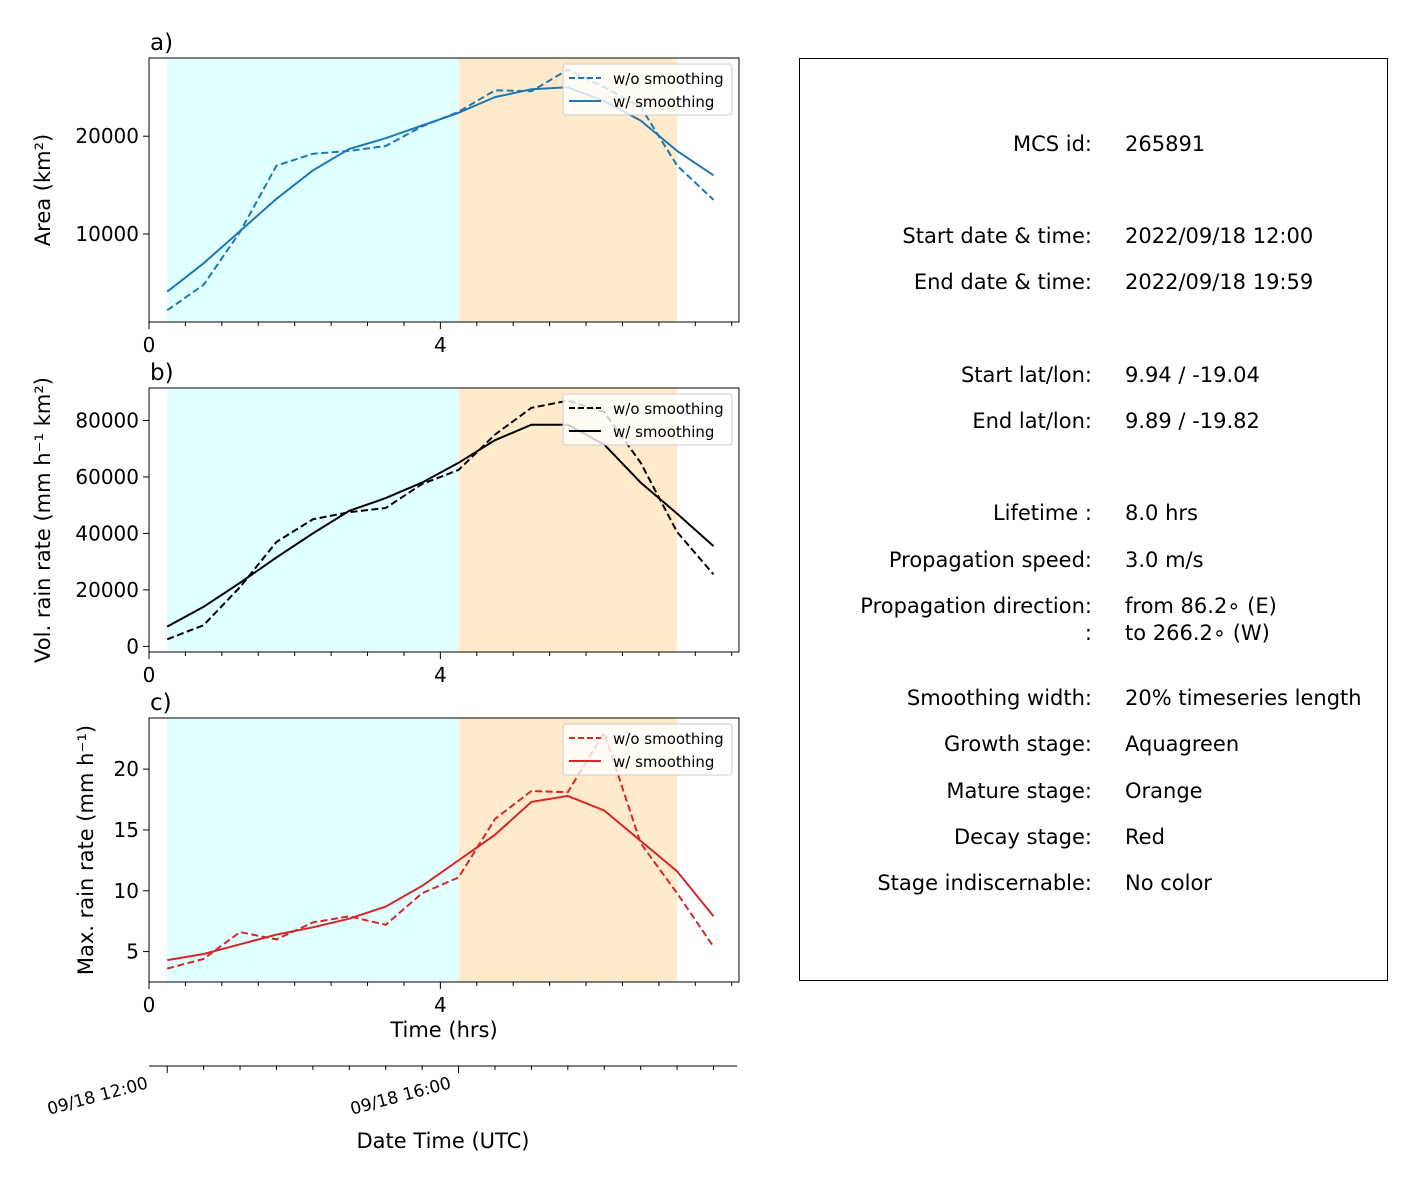 This screenshot has width=1419, height=1181. Describe the element at coordinates (1019, 791) in the screenshot. I see `info-label: Mature stage:` at that location.